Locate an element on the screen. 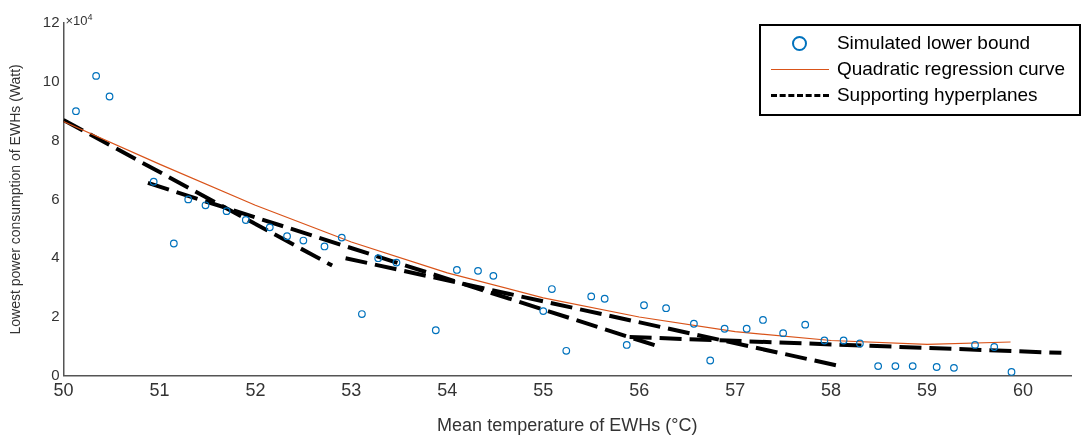 The image size is (1087, 443). x-tick-label: 55 is located at coordinates (543, 389).